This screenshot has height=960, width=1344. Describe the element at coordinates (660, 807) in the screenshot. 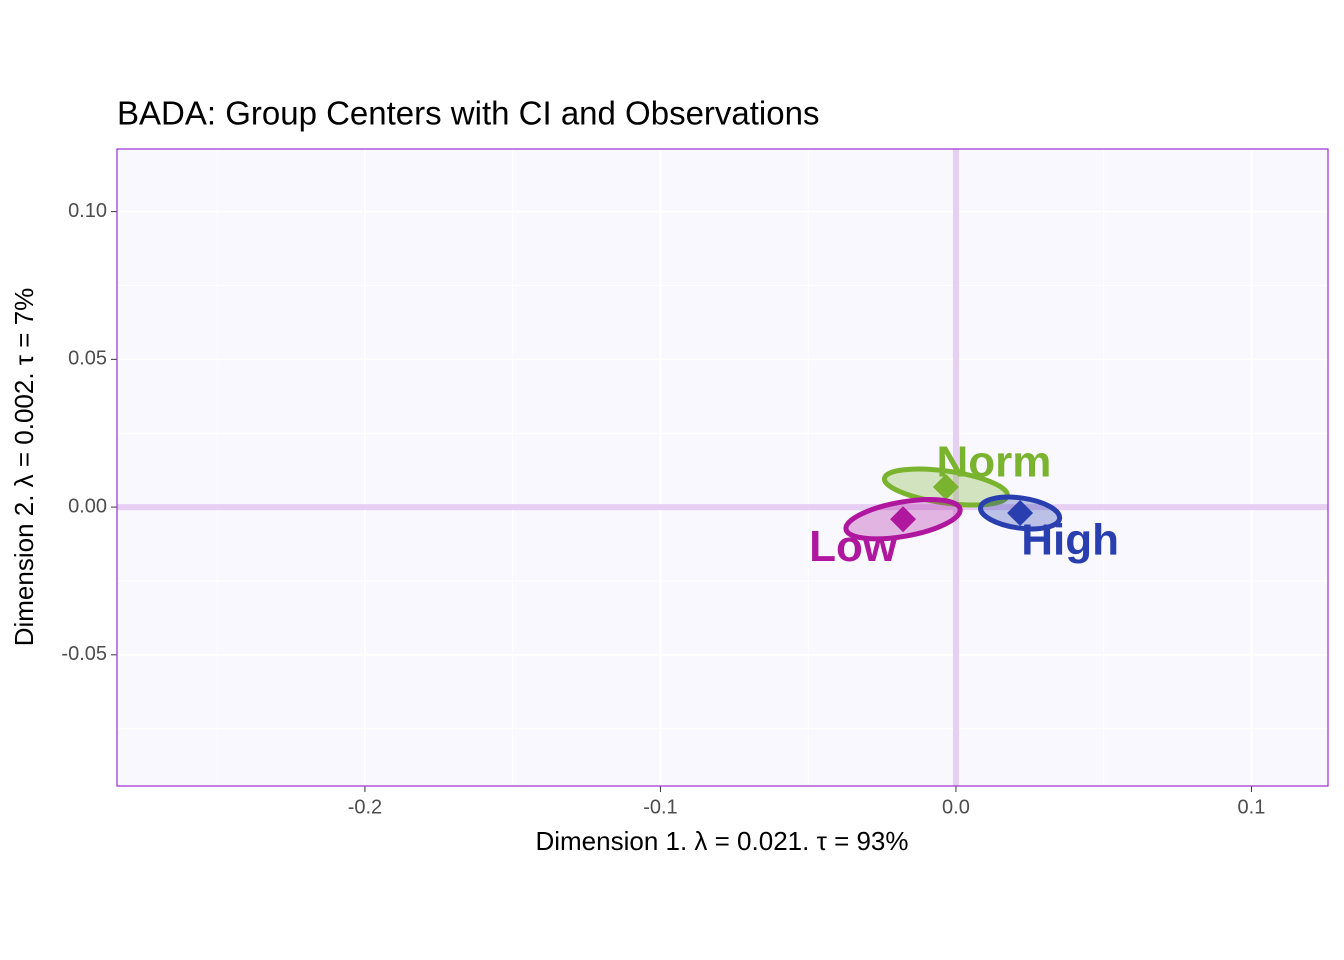

I see `x-tick-label: -0.1` at that location.